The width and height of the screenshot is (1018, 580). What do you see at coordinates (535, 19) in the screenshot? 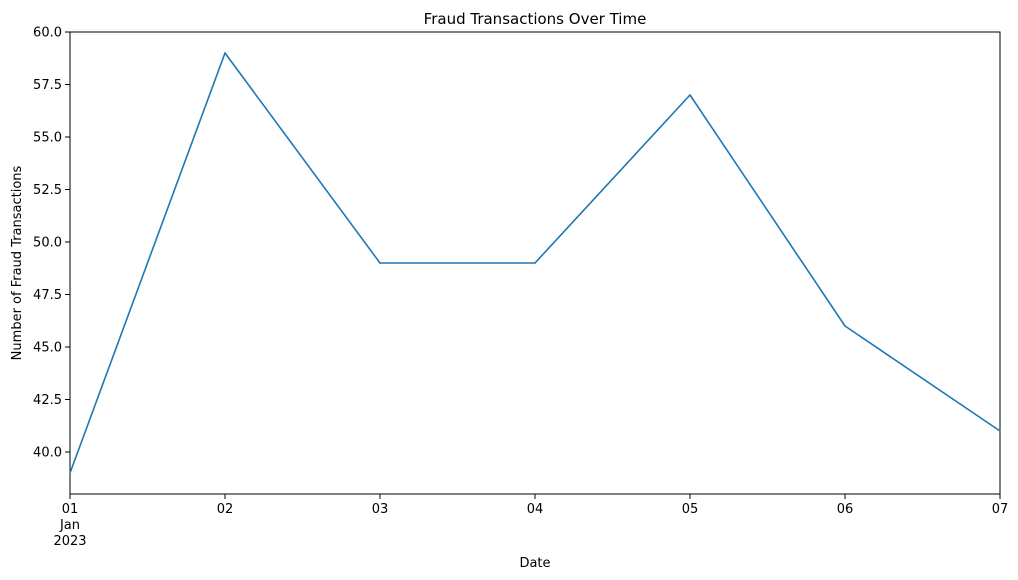
I see `chart-title: Fraud Transactions Over Time` at bounding box center [535, 19].